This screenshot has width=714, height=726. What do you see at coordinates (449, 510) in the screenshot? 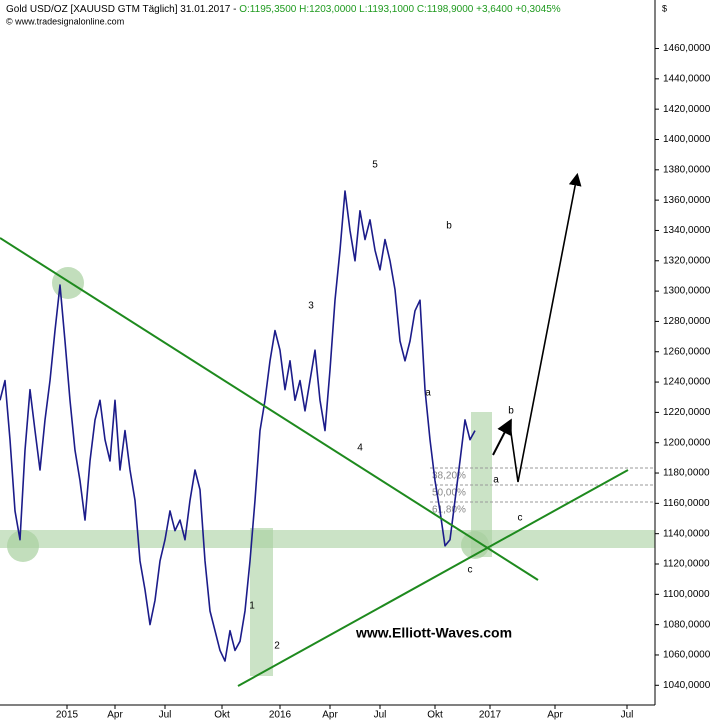
I see `fib-label: 61,80%` at bounding box center [449, 510].